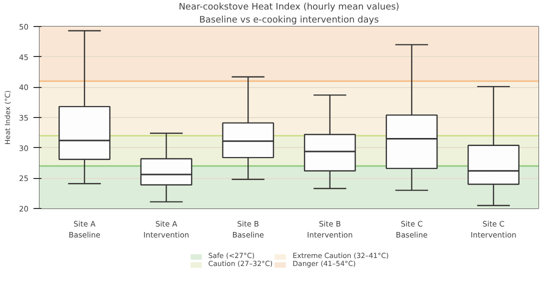 Image resolution: width=550 pixels, height=282 pixels. Describe the element at coordinates (289, 7) in the screenshot. I see `chart-title: Near-cookstove Heat Index (hourly mean values)` at that location.